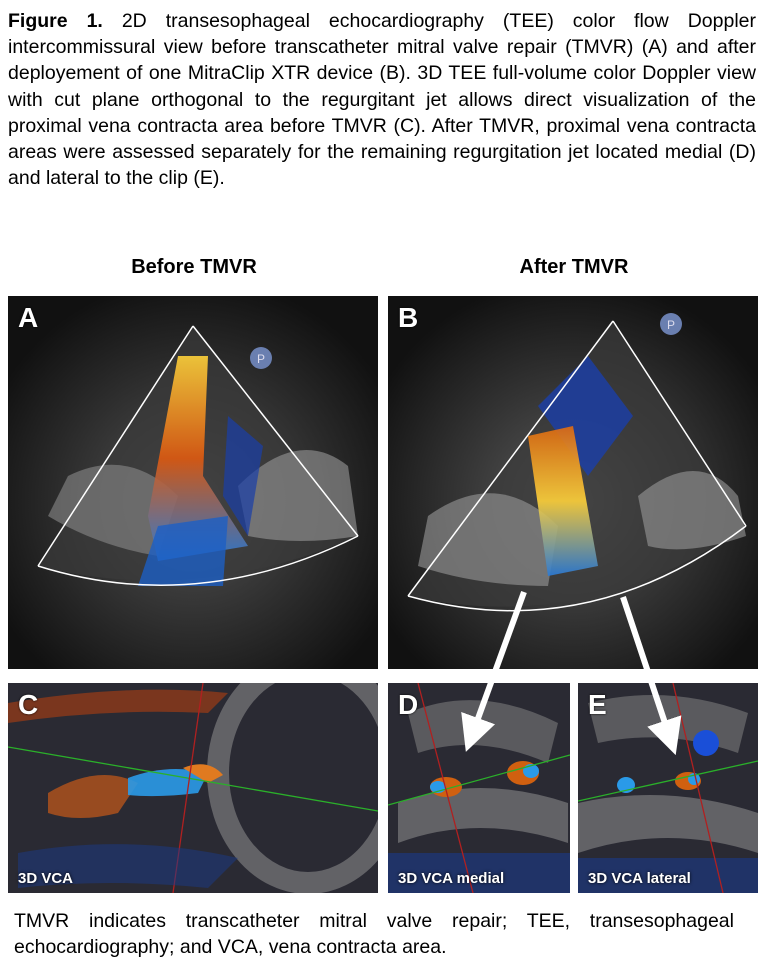  What do you see at coordinates (408, 704) in the screenshot?
I see `panel-label-d: D` at bounding box center [408, 704].